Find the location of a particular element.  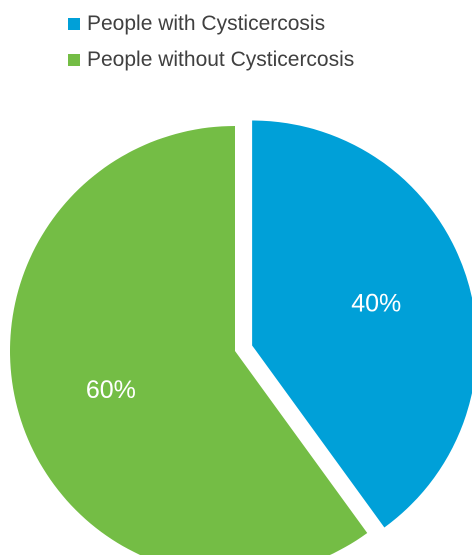

legend-item-with-cysticercosis: People with Cysticercosis is located at coordinates (211, 24).